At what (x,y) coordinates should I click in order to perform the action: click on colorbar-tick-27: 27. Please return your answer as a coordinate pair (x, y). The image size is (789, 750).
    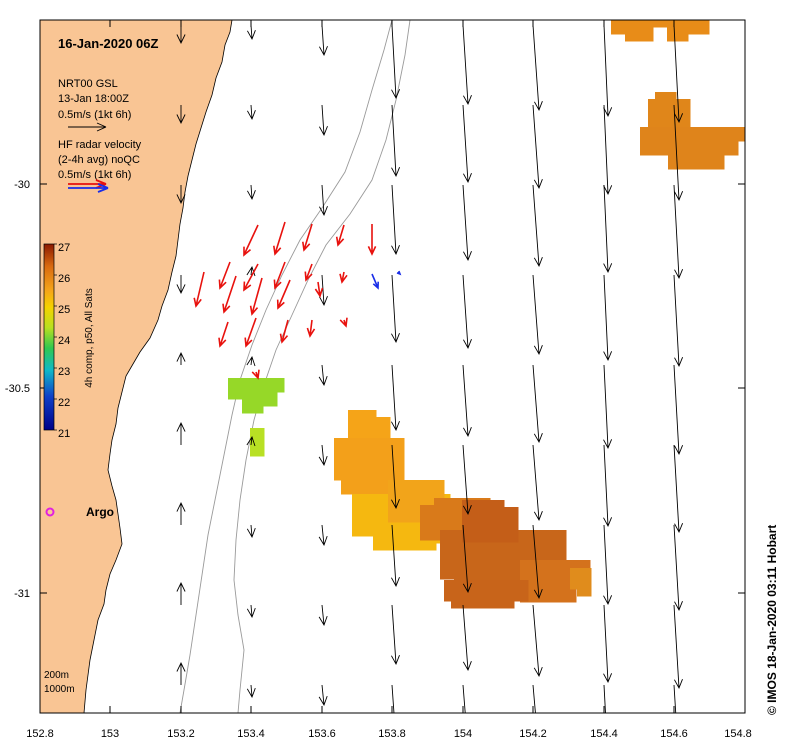
    Looking at the image, I should click on (64, 248).